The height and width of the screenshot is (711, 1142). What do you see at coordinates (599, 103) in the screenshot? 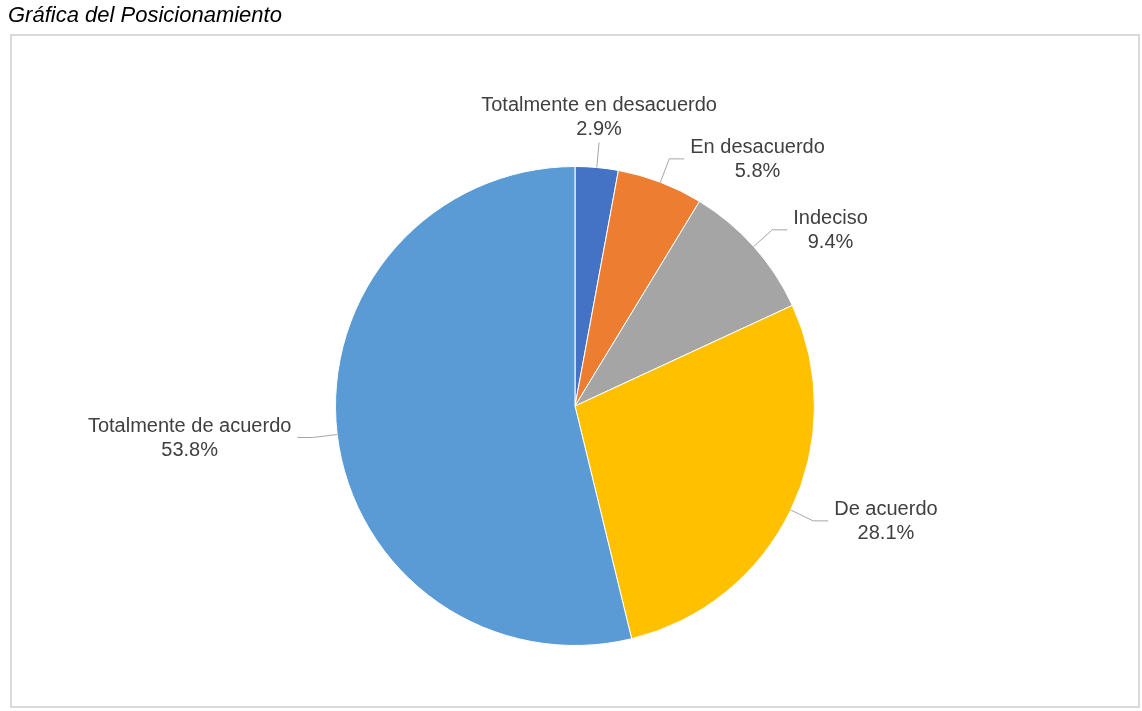
I see `slice-label: Totalmente en desacuerdo` at bounding box center [599, 103].